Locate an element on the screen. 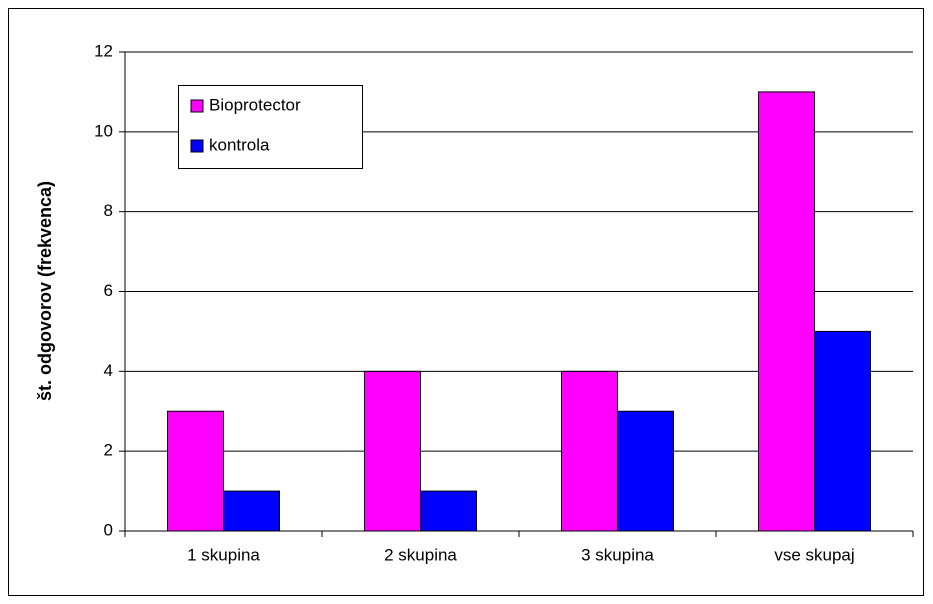 The image size is (933, 604). y-tick-label: 4 is located at coordinates (108, 370).